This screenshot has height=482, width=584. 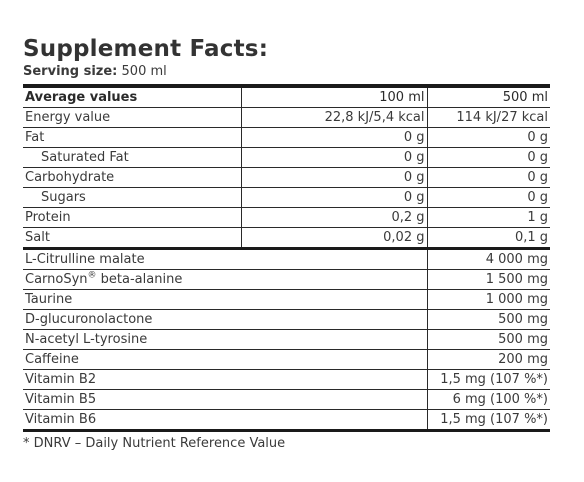 What do you see at coordinates (132, 177) in the screenshot?
I see `nutrient-name: Carbohydrate` at bounding box center [132, 177].